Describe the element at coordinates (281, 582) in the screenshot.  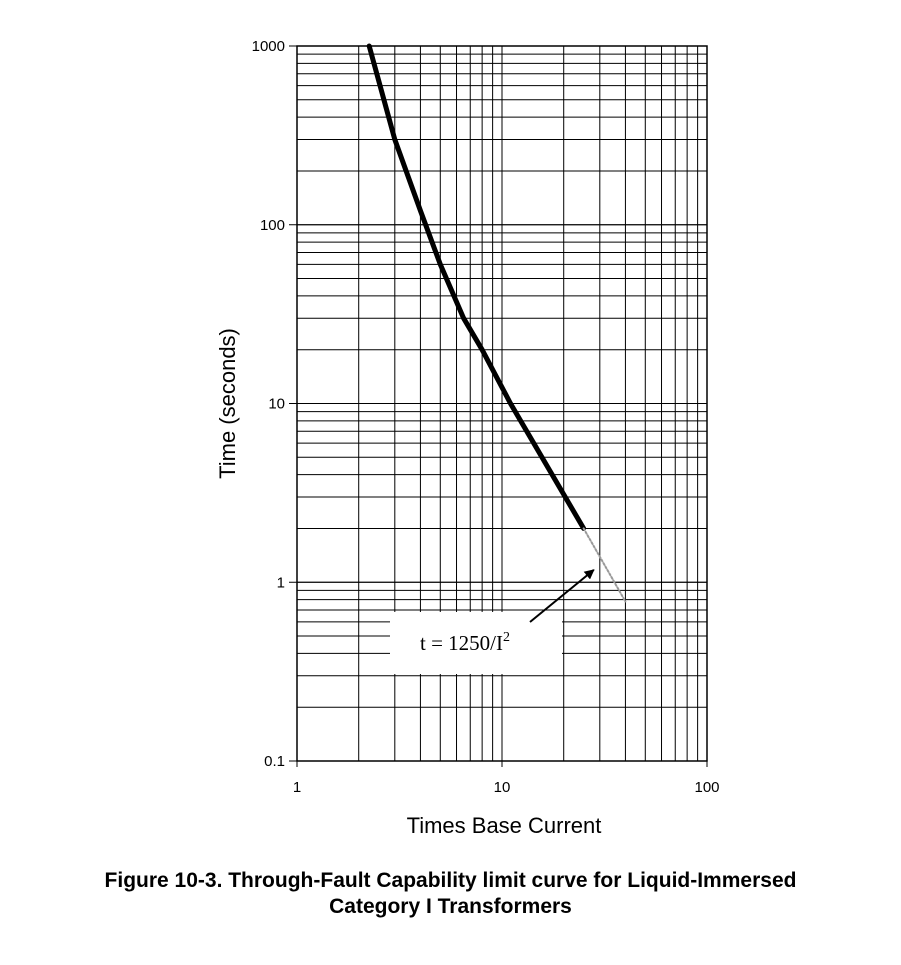
I see `y-tick-label: 1` at that location.